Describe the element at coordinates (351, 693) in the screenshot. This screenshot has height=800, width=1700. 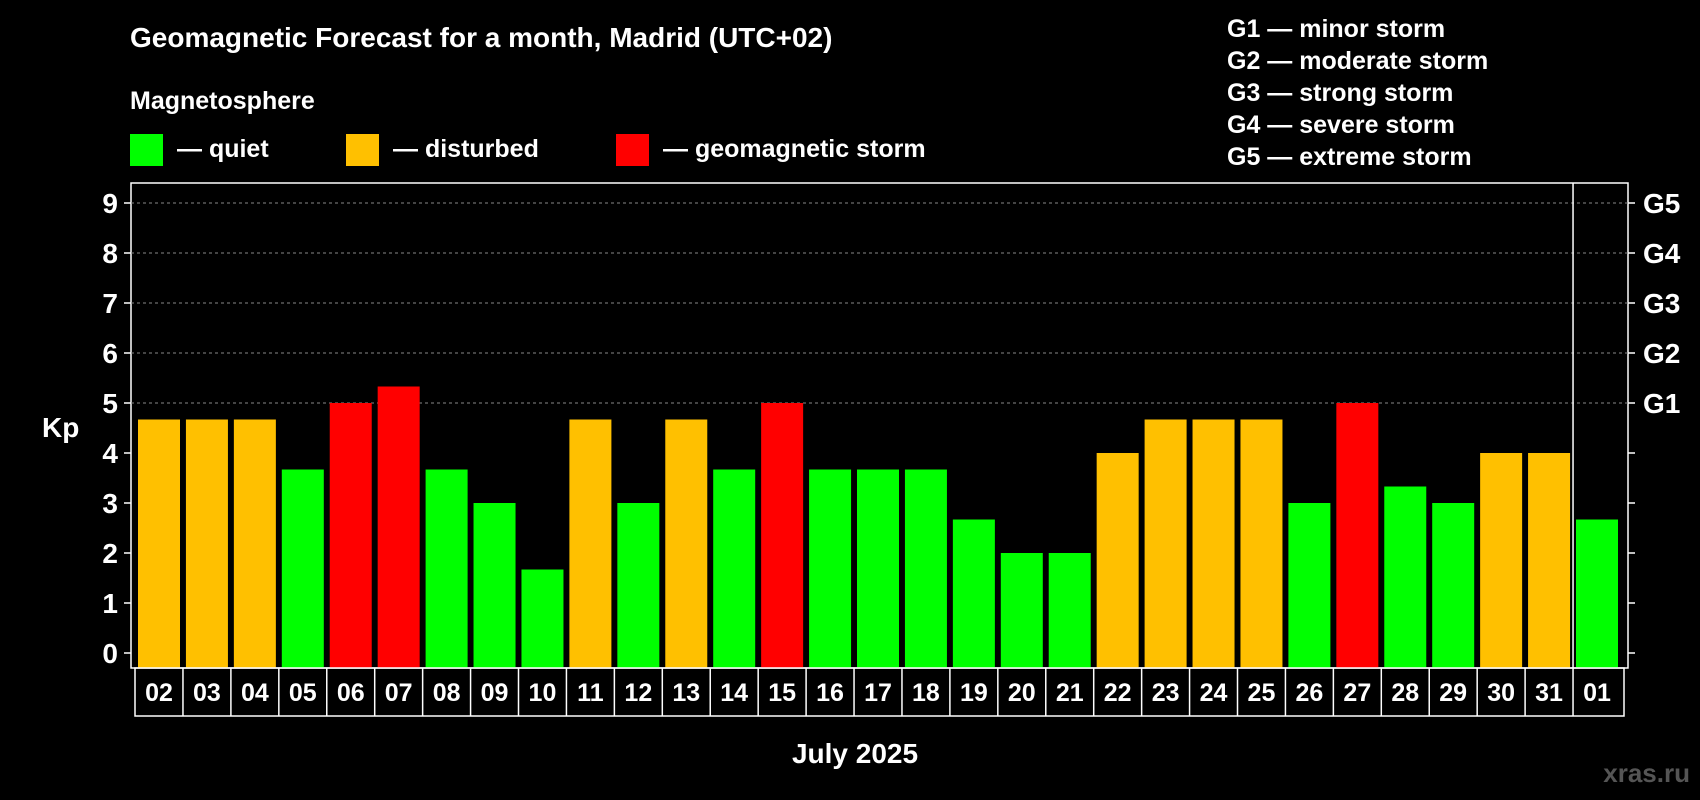
I see `x-tick-label: 06` at that location.